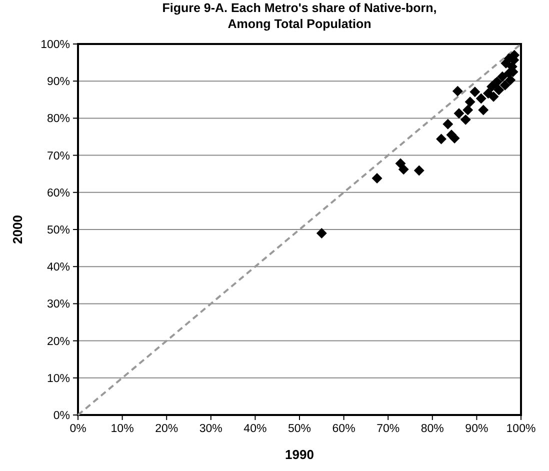 This screenshot has height=471, width=549. What do you see at coordinates (300, 429) in the screenshot?
I see `x-tick-label: 50%` at bounding box center [300, 429].